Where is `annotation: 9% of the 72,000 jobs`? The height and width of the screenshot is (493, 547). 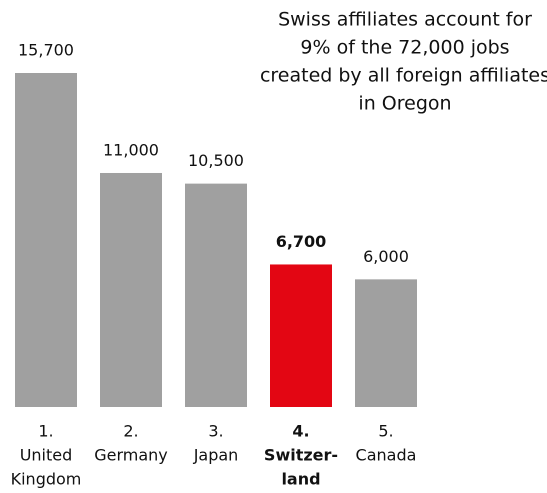
annotation: 9% of the 72,000 jobs is located at coordinates (404, 48).